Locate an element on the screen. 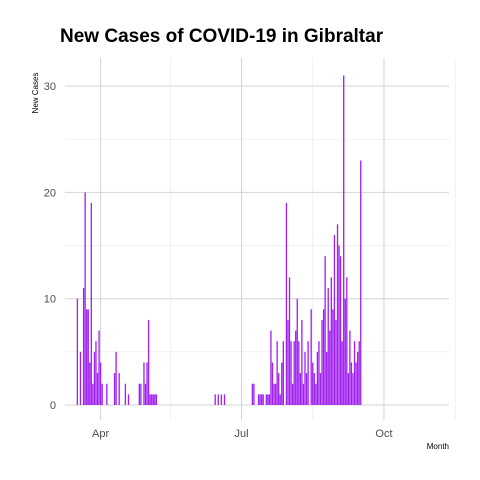 The width and height of the screenshot is (480, 480). x-tick-label: Jul is located at coordinates (241, 434).